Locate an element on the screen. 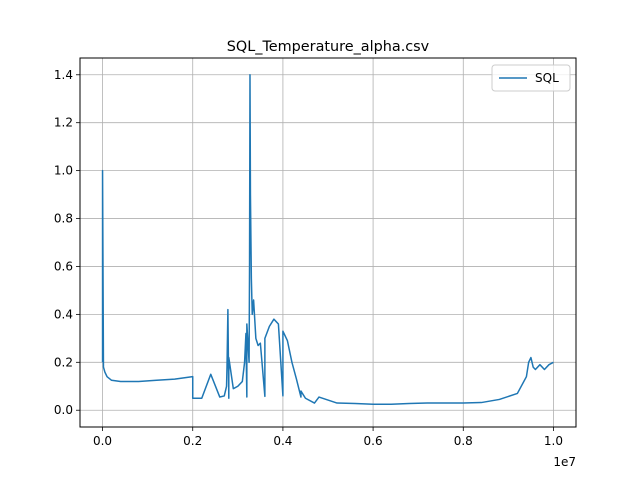  y-tick-label: 0.6 is located at coordinates (63, 266).